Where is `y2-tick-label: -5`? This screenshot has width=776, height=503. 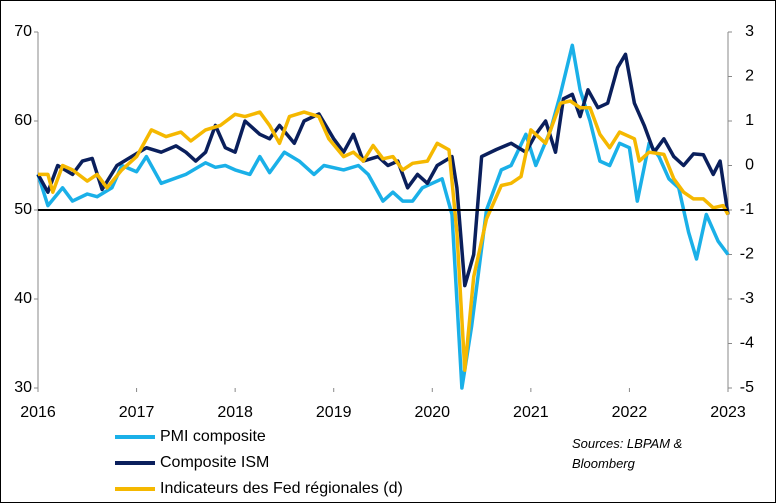 y2-tick-label: -5 is located at coordinates (747, 387).